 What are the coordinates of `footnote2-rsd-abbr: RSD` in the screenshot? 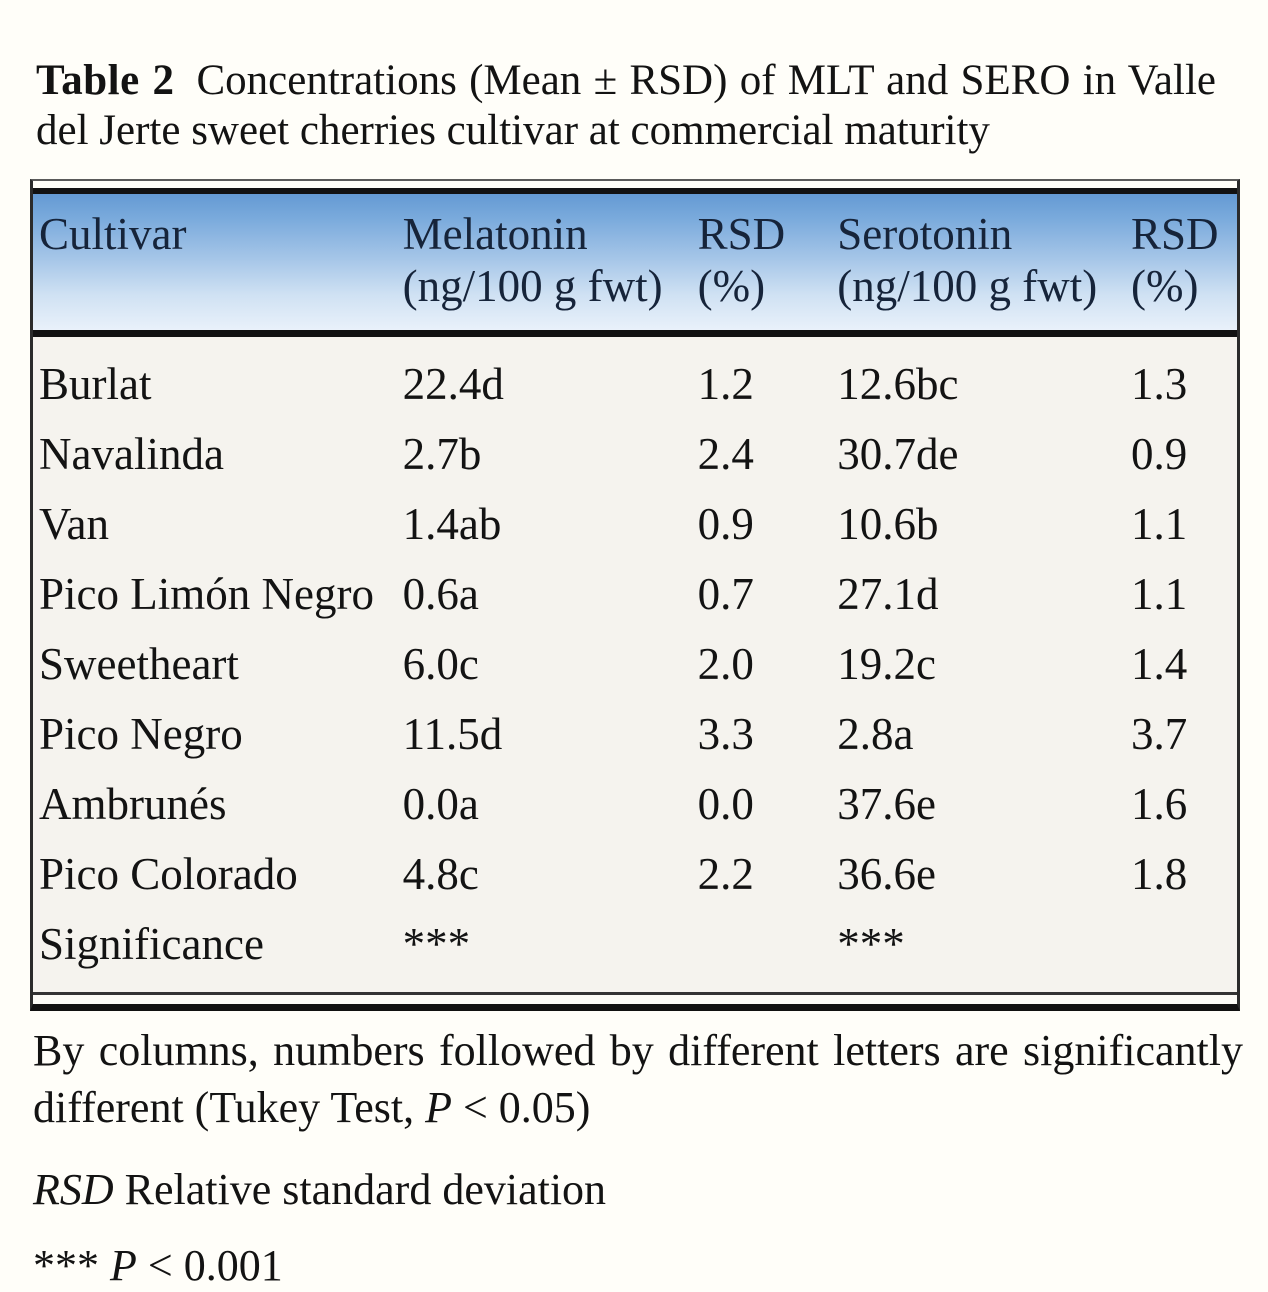 It's located at (73, 1189).